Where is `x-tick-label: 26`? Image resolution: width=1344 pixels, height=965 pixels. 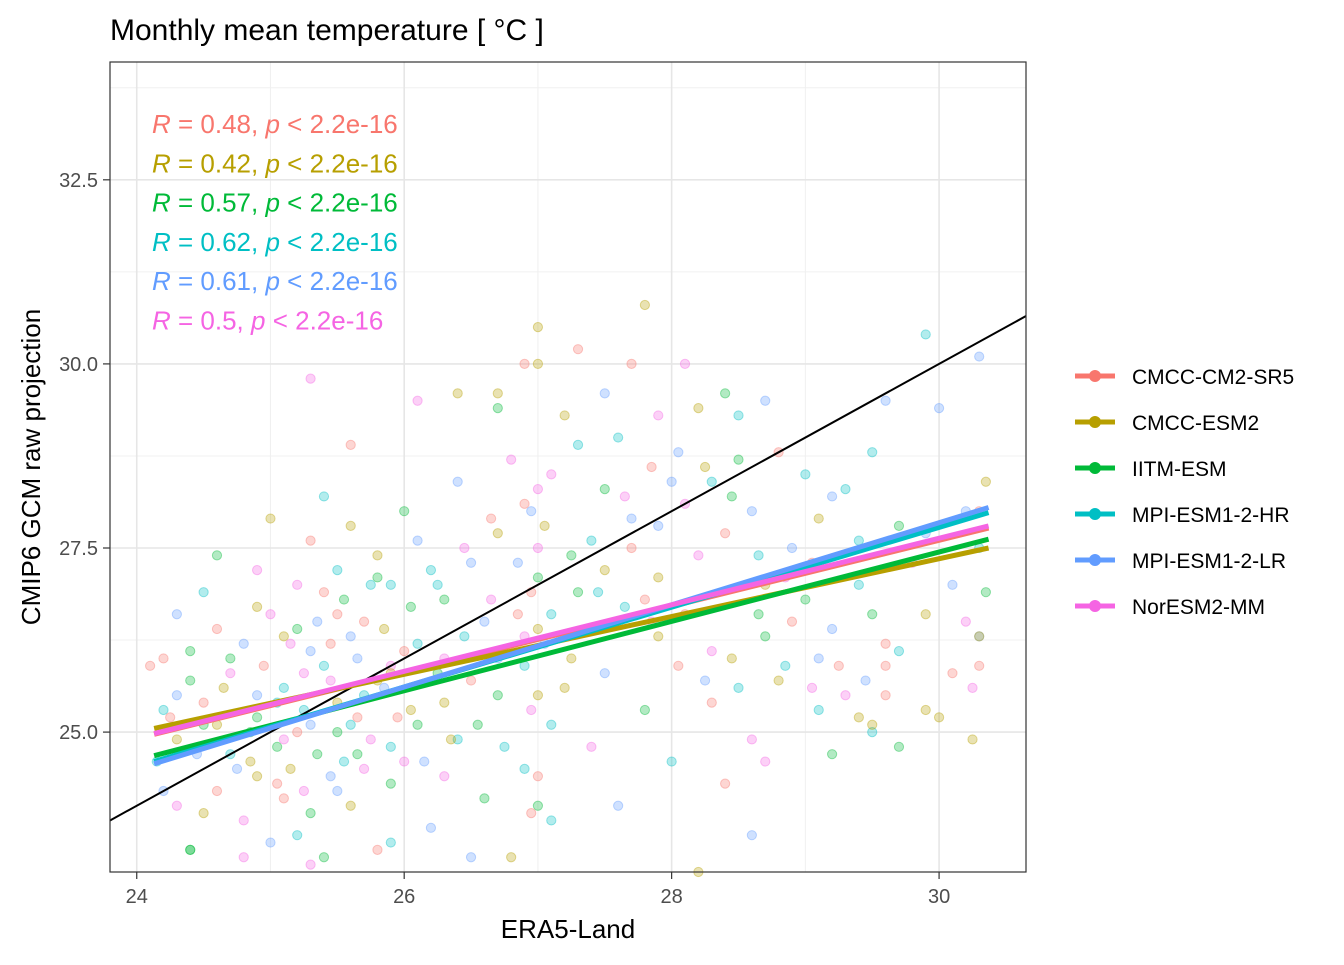
x-tick-label: 26 is located at coordinates (404, 897).